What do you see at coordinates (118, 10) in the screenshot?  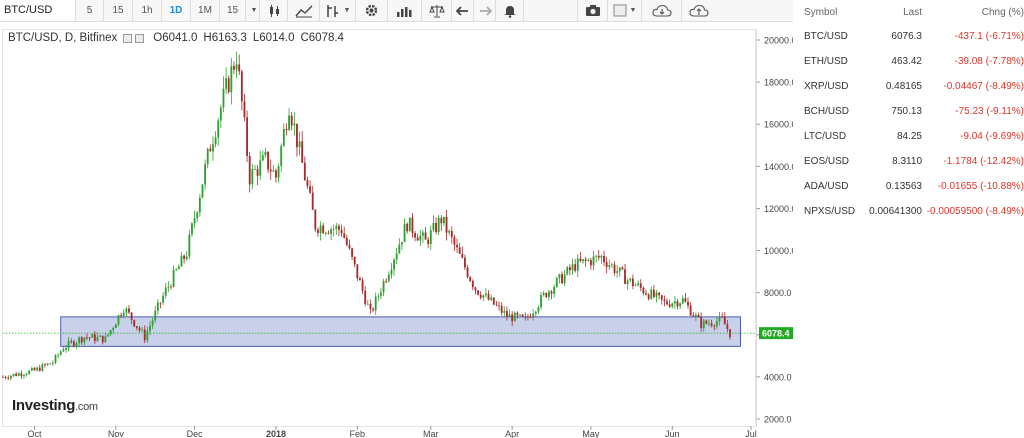 I see `interval-15m-button: 15` at bounding box center [118, 10].